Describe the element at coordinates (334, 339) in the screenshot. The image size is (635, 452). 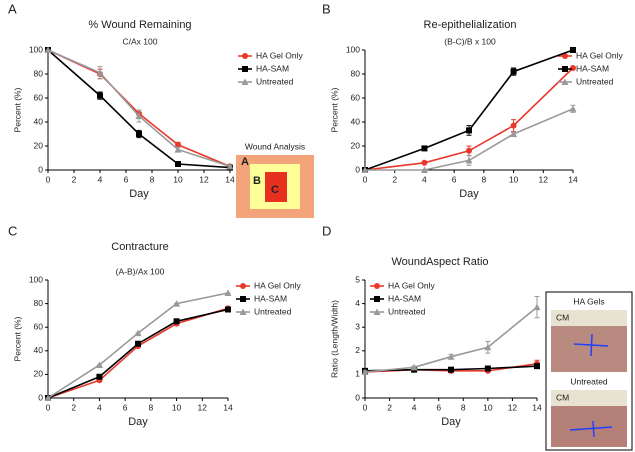
I see `y-axis-label: Ratio (Length/Width)` at that location.